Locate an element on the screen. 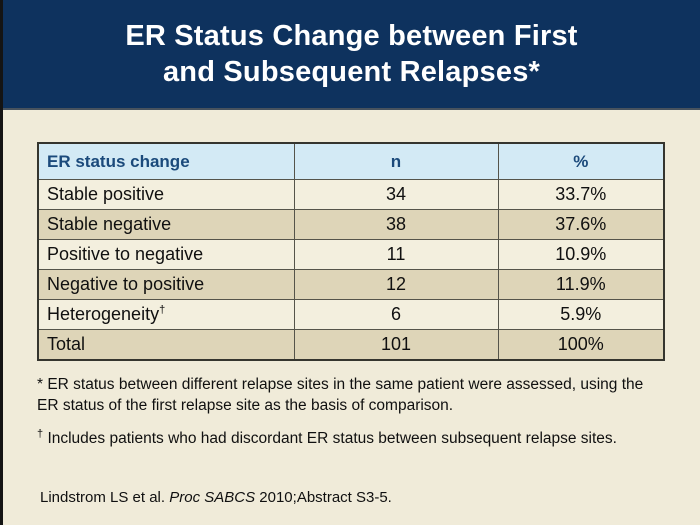 This screenshot has height=525, width=700. table-row: Stable negative 38 37.6% is located at coordinates (351, 224).